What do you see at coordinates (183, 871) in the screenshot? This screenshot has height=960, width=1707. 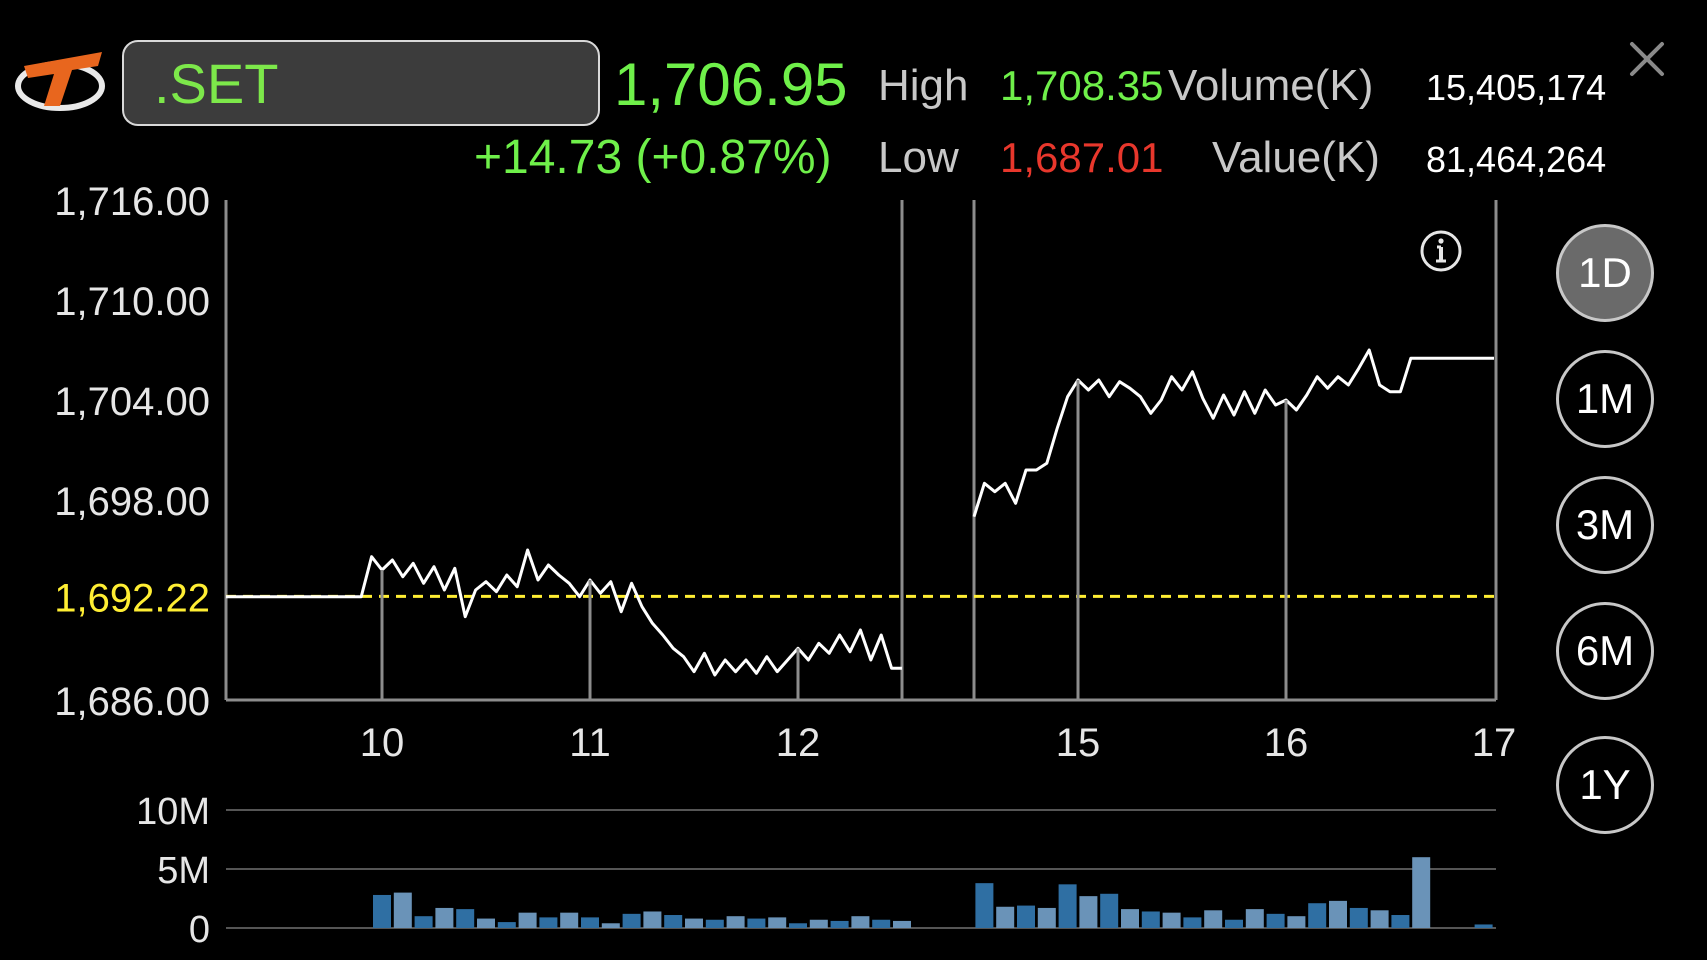 I see `volume-y-tick-label: 5M` at bounding box center [183, 871].